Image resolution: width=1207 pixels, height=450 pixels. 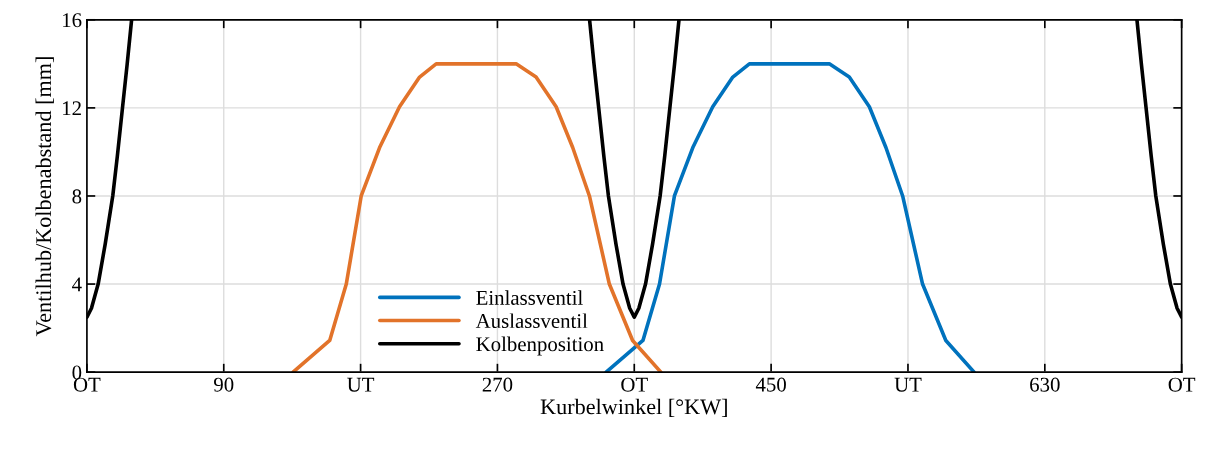 I want to click on legend-label: Einlassventil, so click(x=529, y=297).